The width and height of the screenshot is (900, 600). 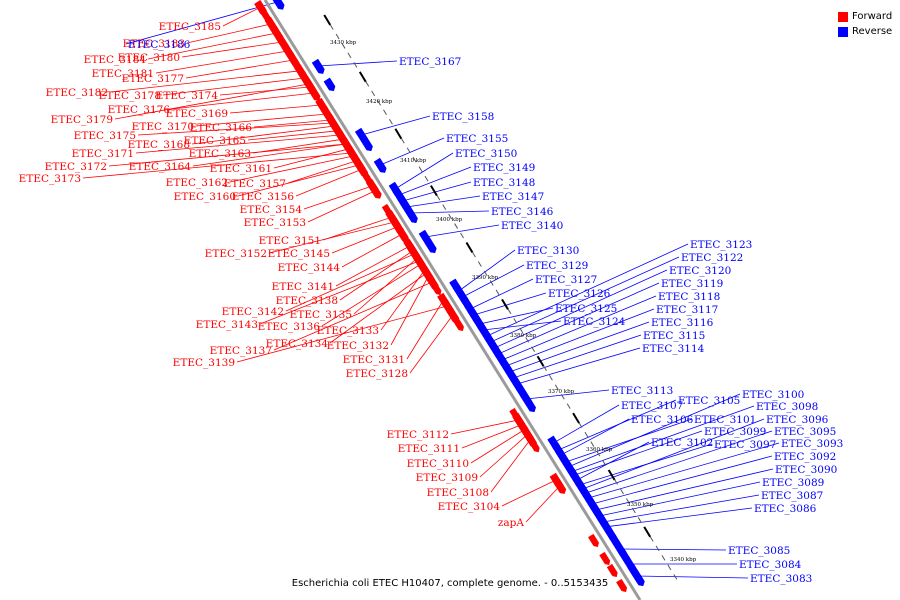 What do you see at coordinates (458, 493) in the screenshot?
I see `forward-gene-label: ETEC_3108` at bounding box center [458, 493].